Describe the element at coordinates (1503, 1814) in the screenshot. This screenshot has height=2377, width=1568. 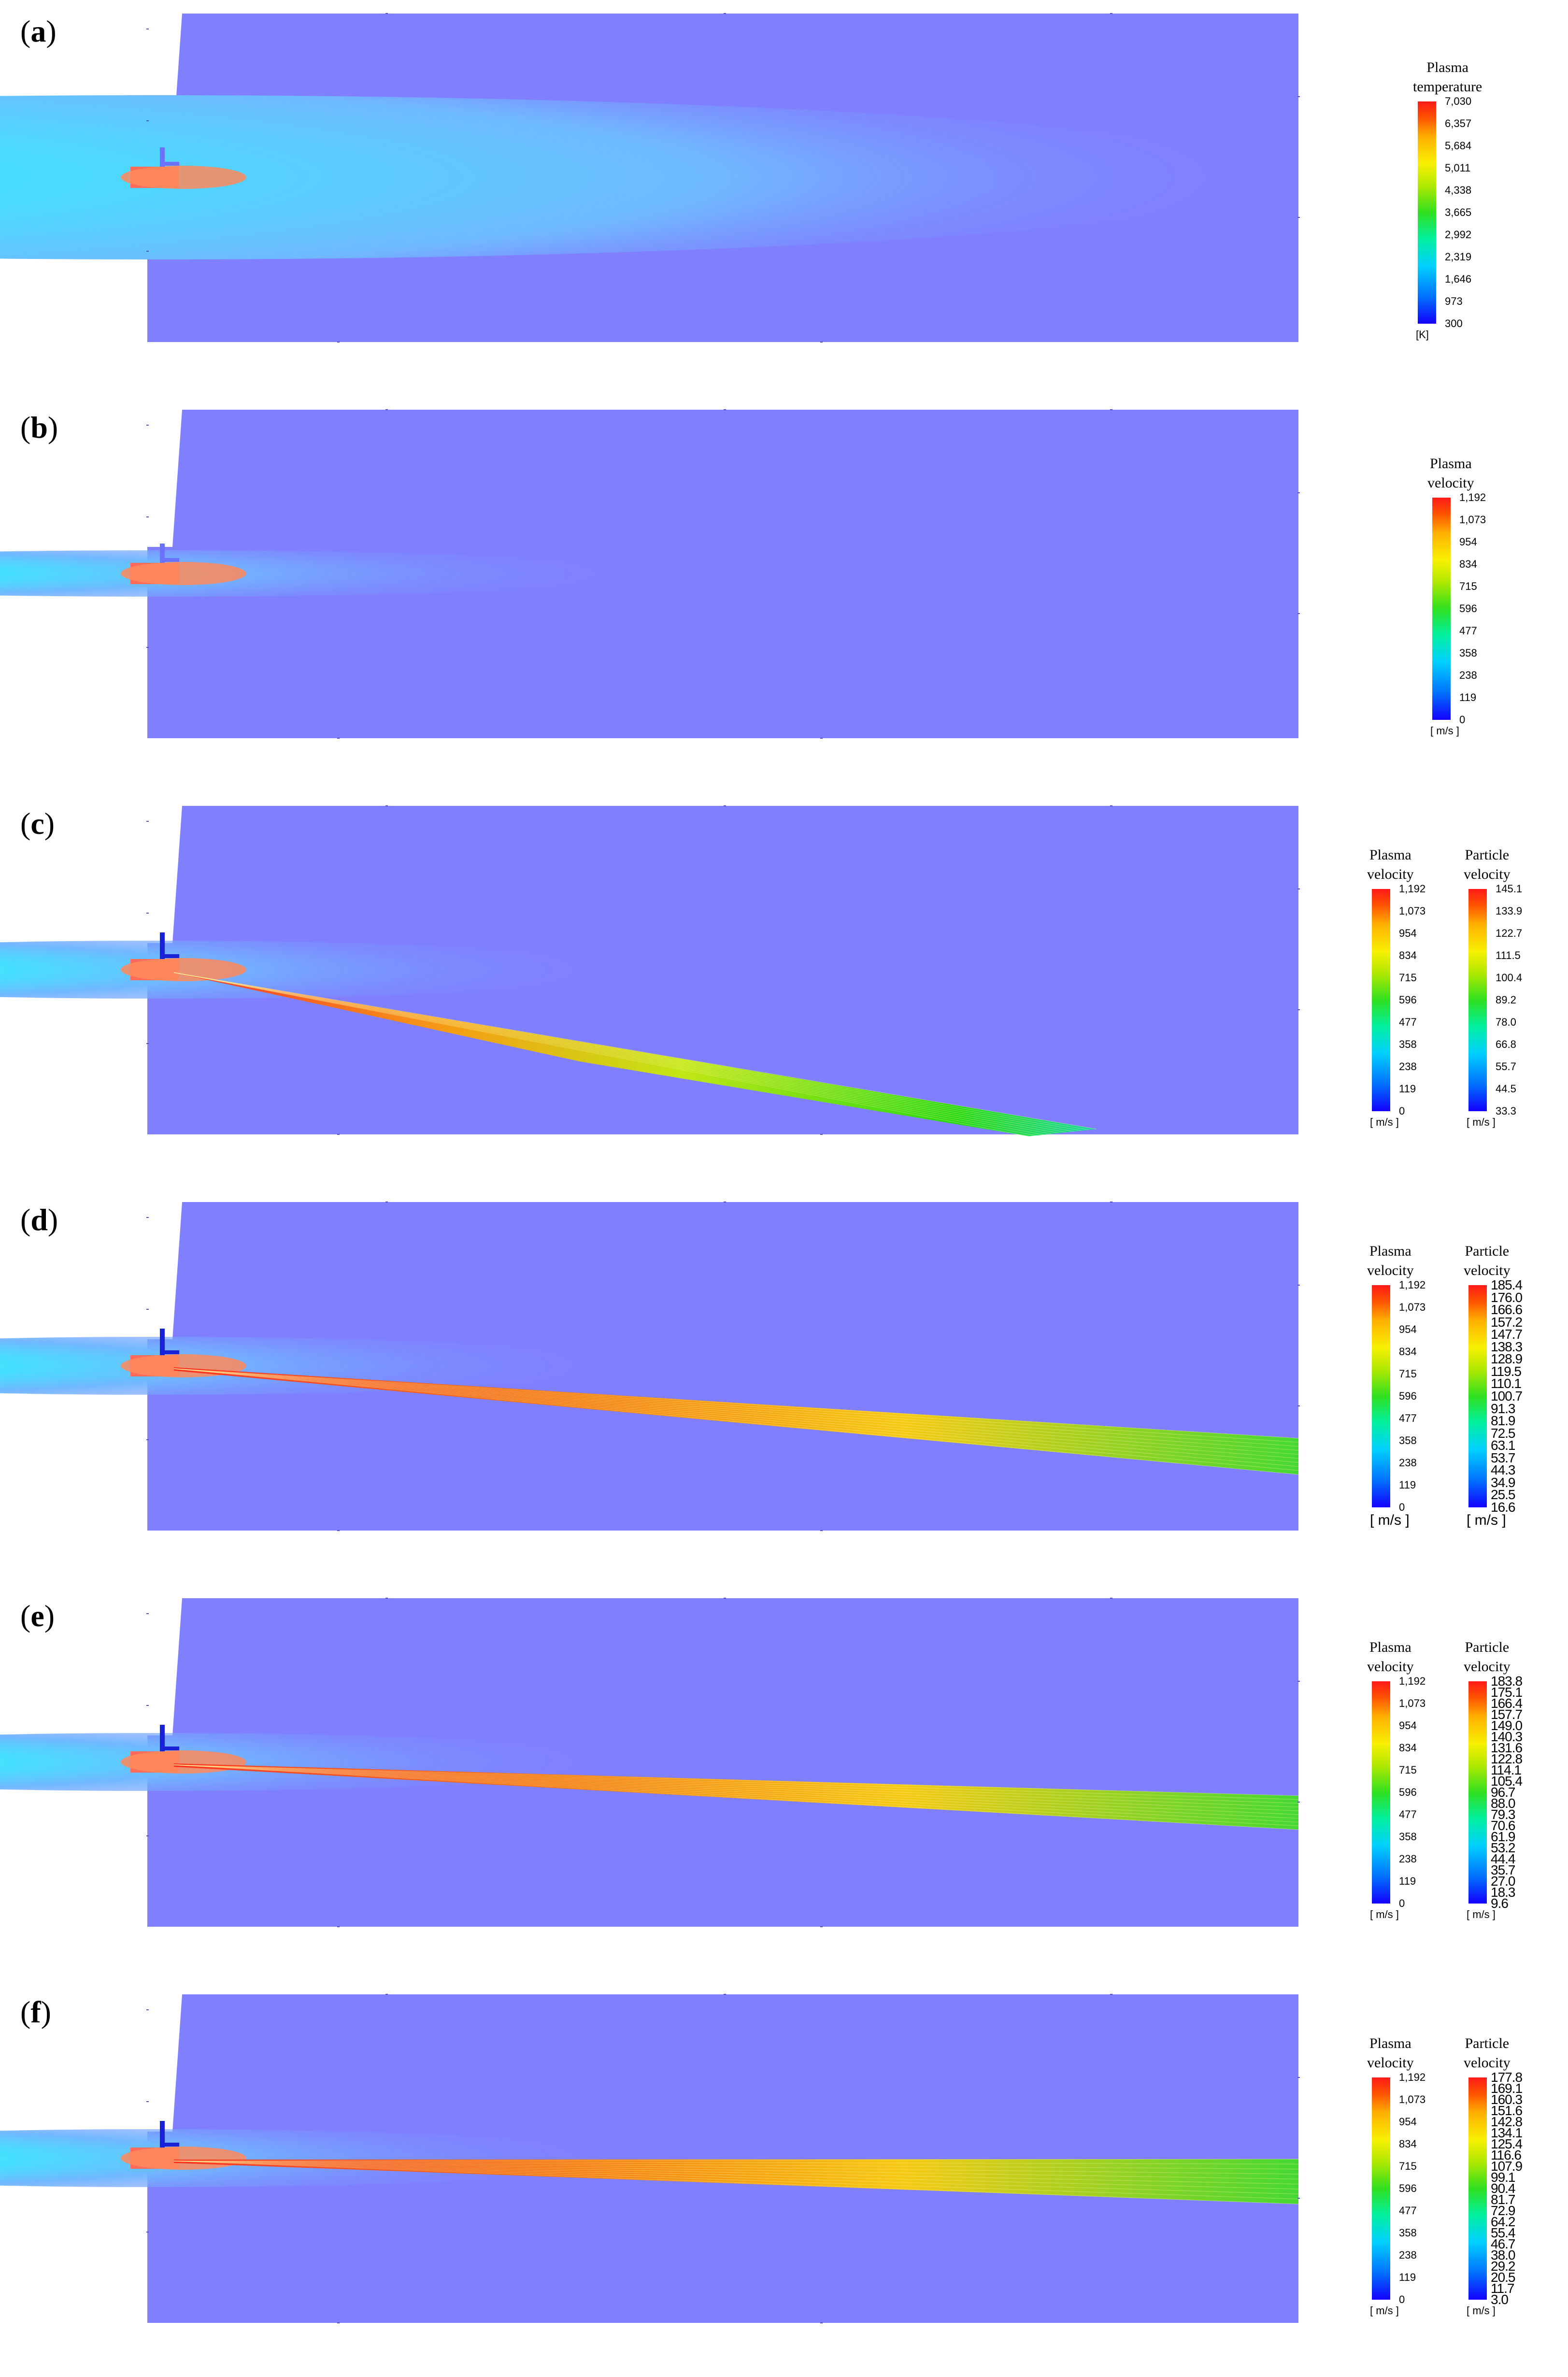
I see `scale-tick-label: 79.3` at that location.